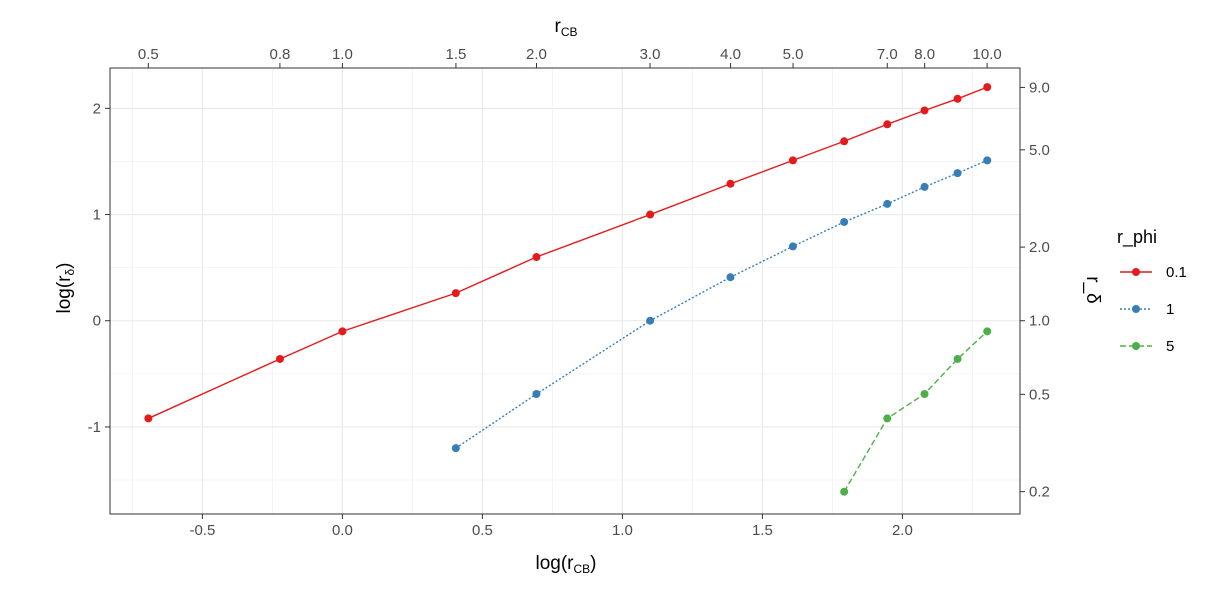 This screenshot has height=589, width=1216. What do you see at coordinates (536, 54) in the screenshot?
I see `top-tick-label: 2.0` at bounding box center [536, 54].